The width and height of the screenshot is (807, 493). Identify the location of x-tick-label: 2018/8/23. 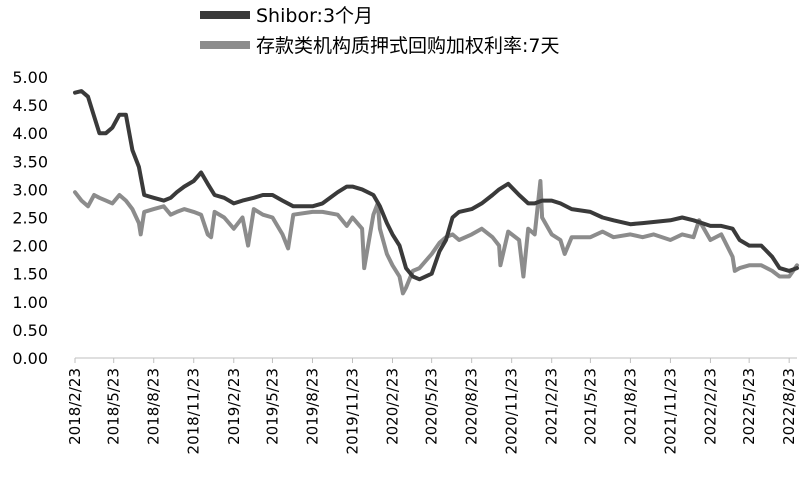
(154, 406).